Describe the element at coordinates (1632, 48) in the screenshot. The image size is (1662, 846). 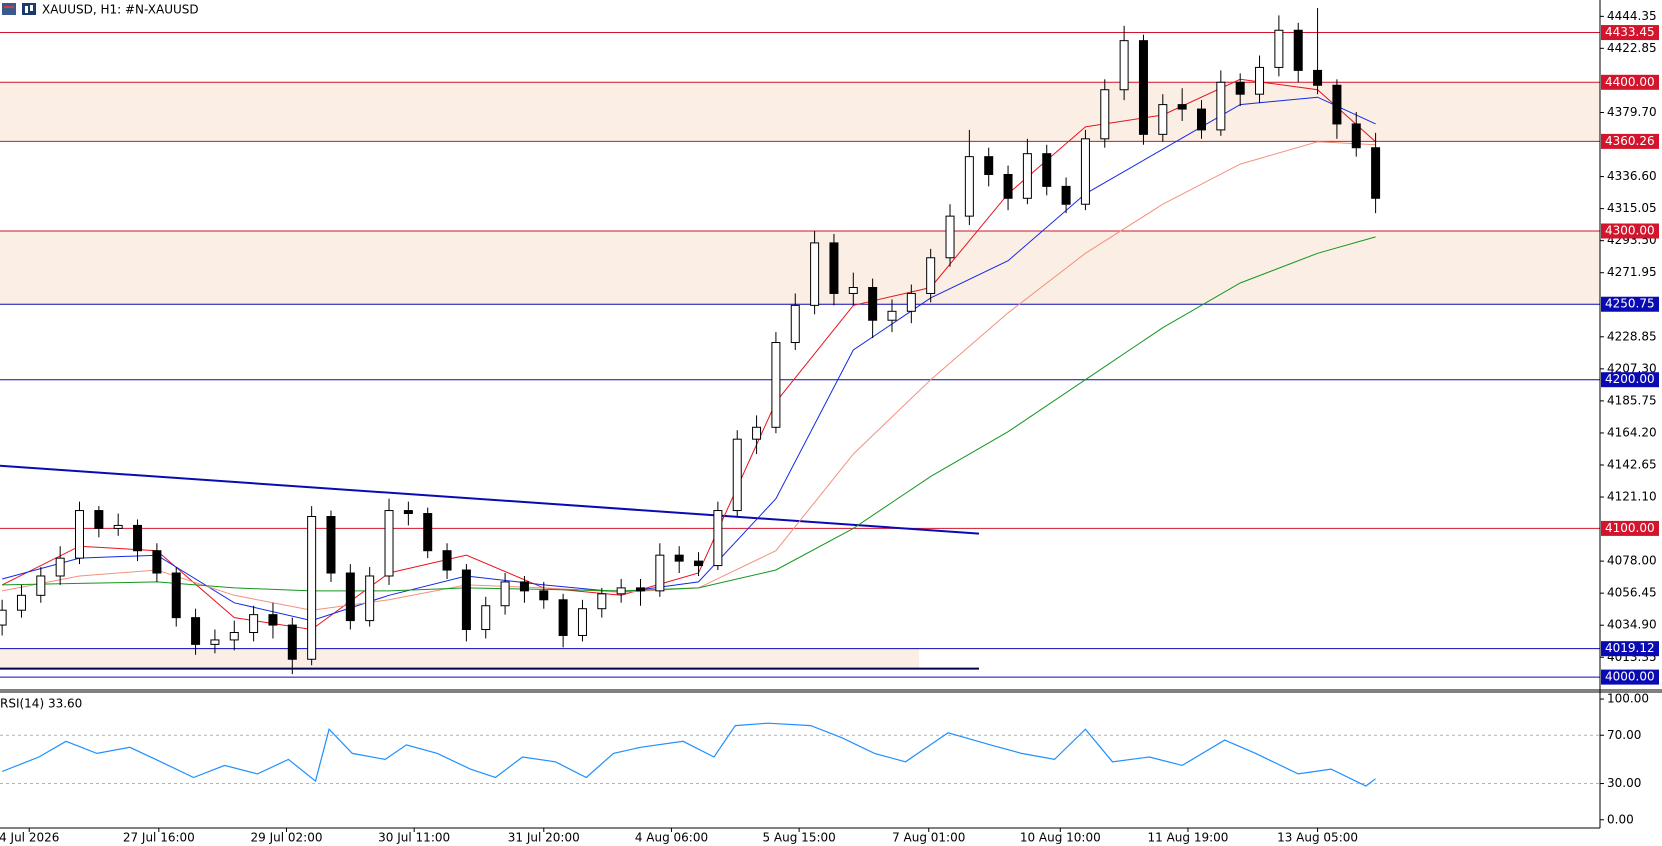
I see `y-tick-label: 4422.85` at that location.